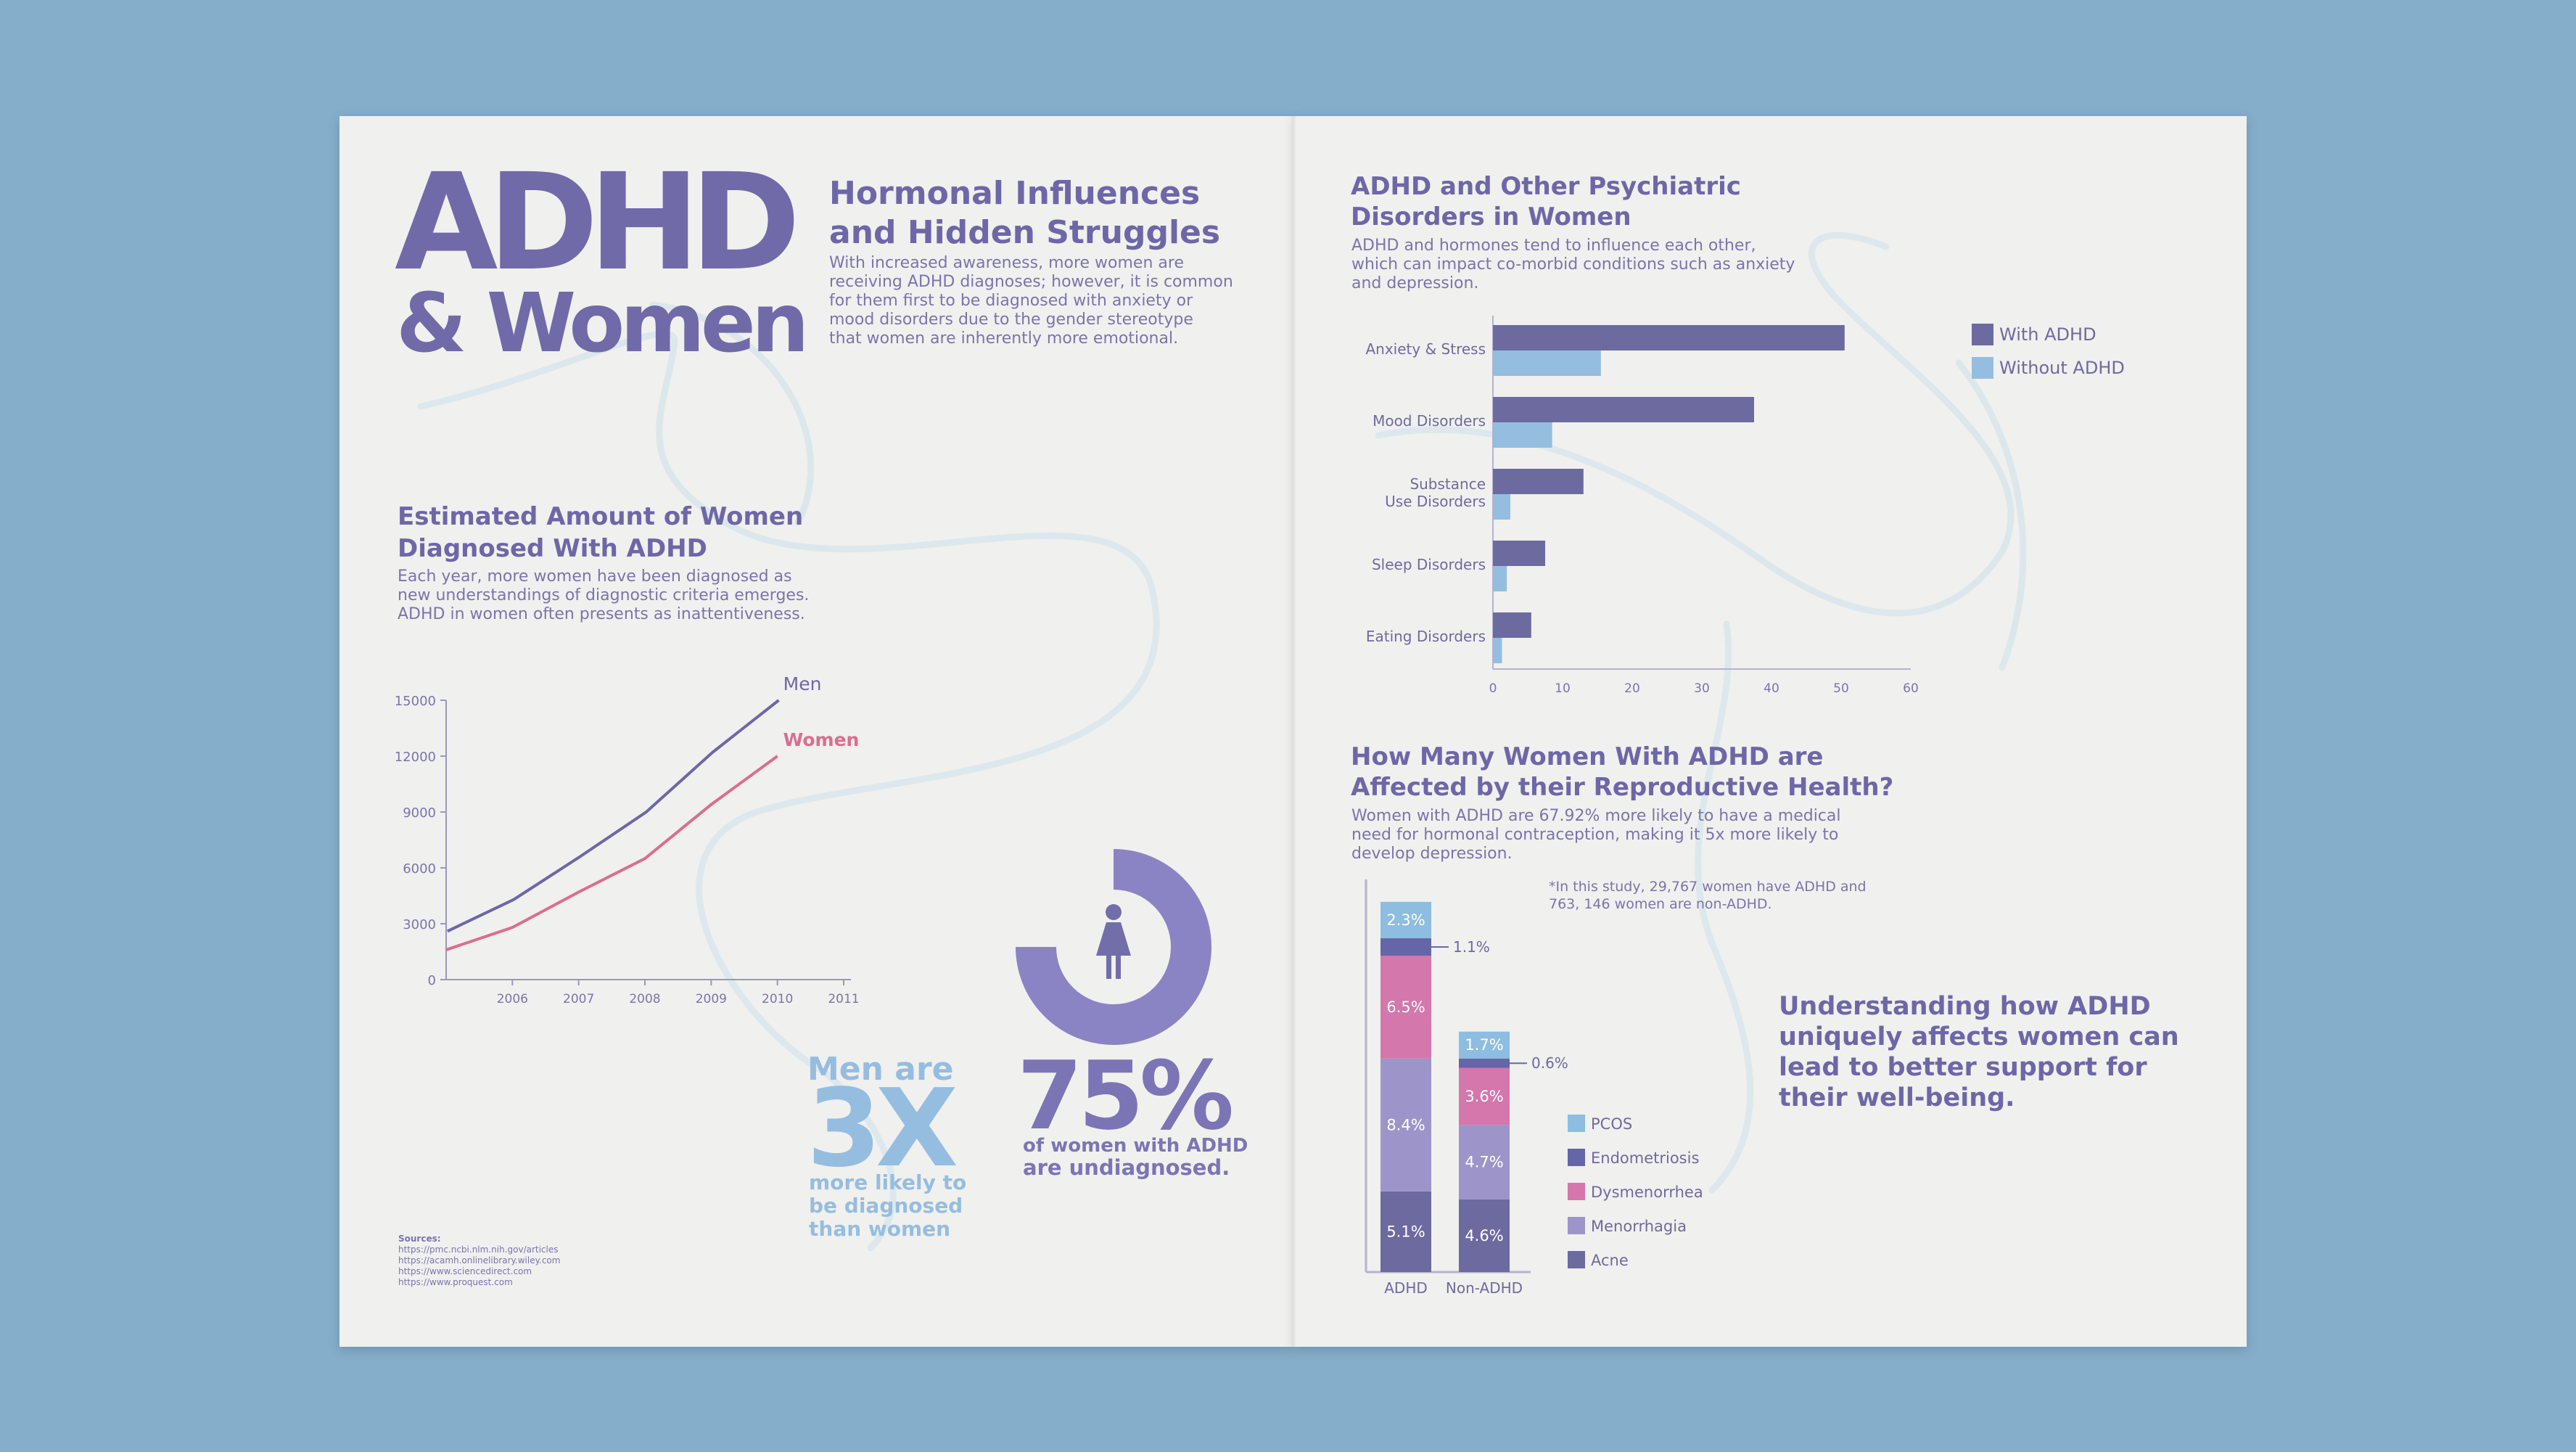  What do you see at coordinates (882, 1128) in the screenshot?
I see `three-x-stat: 3X` at bounding box center [882, 1128].